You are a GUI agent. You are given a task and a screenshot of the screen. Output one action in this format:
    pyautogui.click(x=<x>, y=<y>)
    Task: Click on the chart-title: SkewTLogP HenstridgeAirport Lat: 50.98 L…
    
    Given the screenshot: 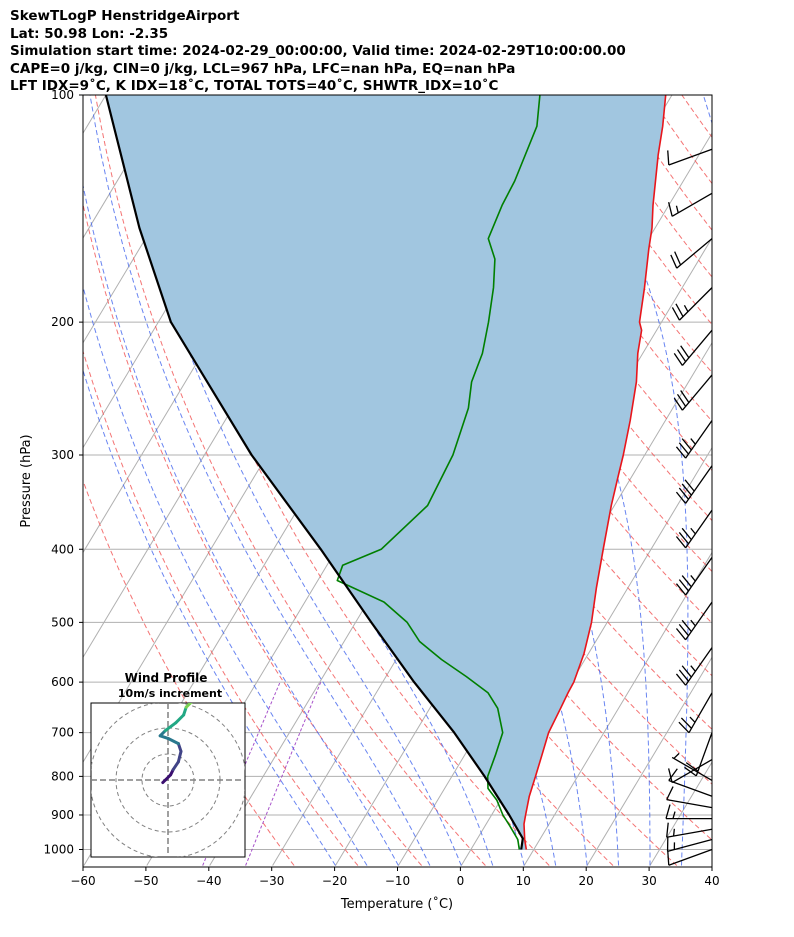 What is the action you would take?
    pyautogui.click(x=318, y=52)
    